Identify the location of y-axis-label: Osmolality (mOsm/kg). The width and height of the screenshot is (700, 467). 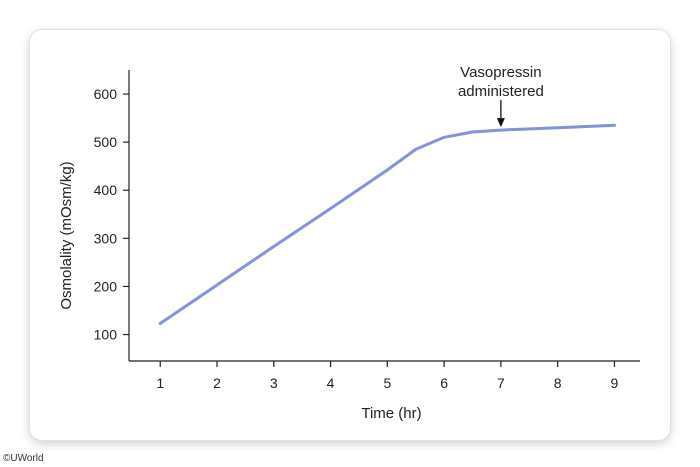
(66, 235).